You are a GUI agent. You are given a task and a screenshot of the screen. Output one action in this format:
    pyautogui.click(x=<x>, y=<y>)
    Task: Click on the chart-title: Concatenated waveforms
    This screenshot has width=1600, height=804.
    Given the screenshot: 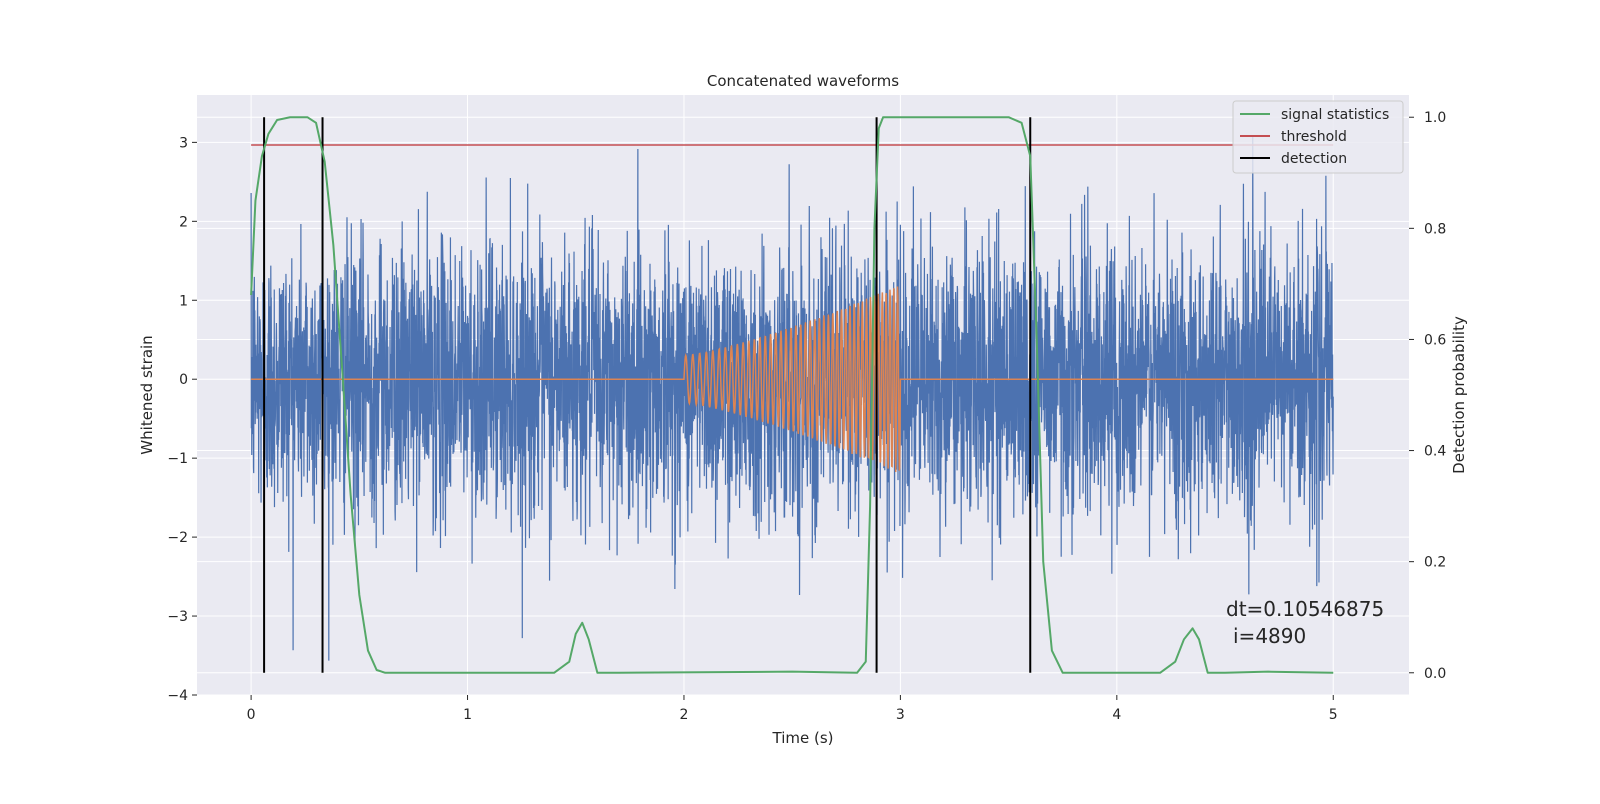 What is the action you would take?
    pyautogui.click(x=803, y=81)
    